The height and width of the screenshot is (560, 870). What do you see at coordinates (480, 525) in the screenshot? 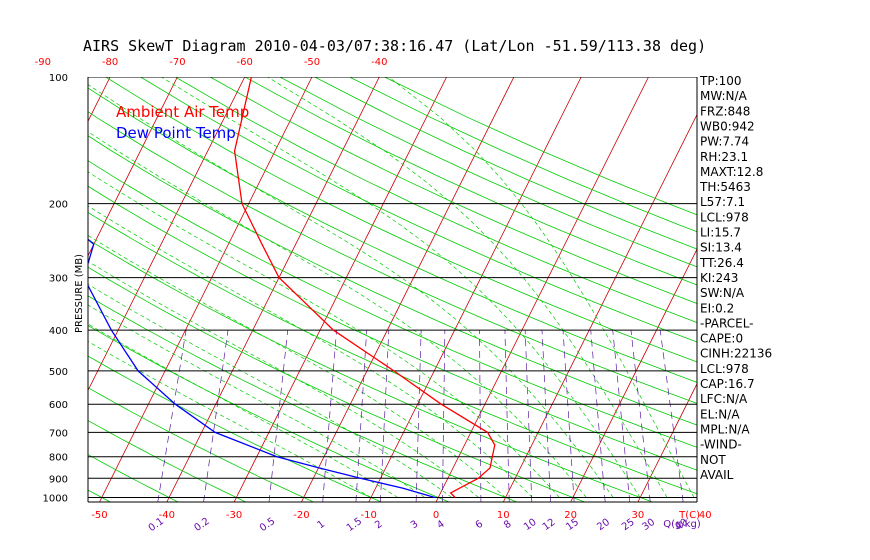
I see `mixing-ratio-label: 6` at bounding box center [480, 525].